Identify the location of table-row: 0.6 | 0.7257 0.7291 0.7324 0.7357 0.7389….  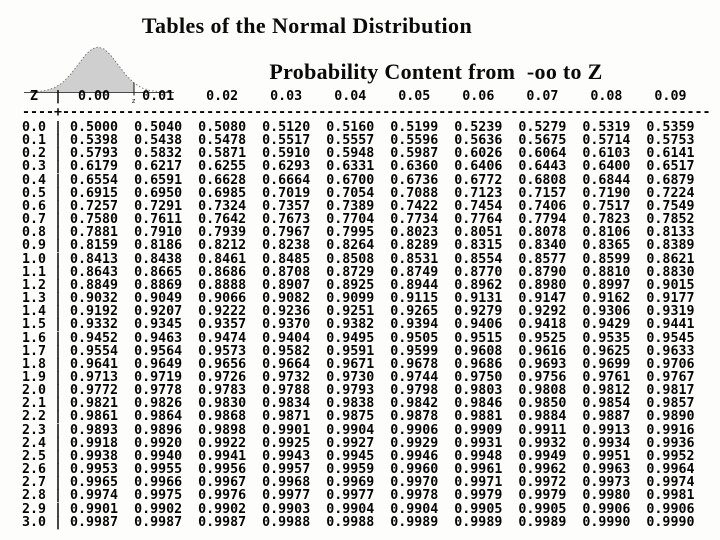
(358, 206).